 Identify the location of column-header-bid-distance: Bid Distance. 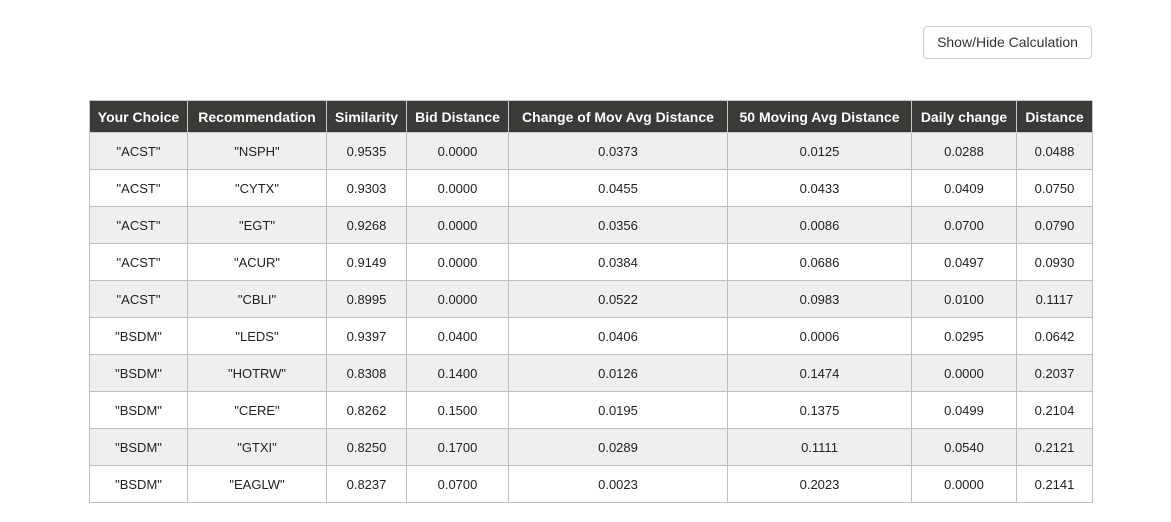
(457, 116).